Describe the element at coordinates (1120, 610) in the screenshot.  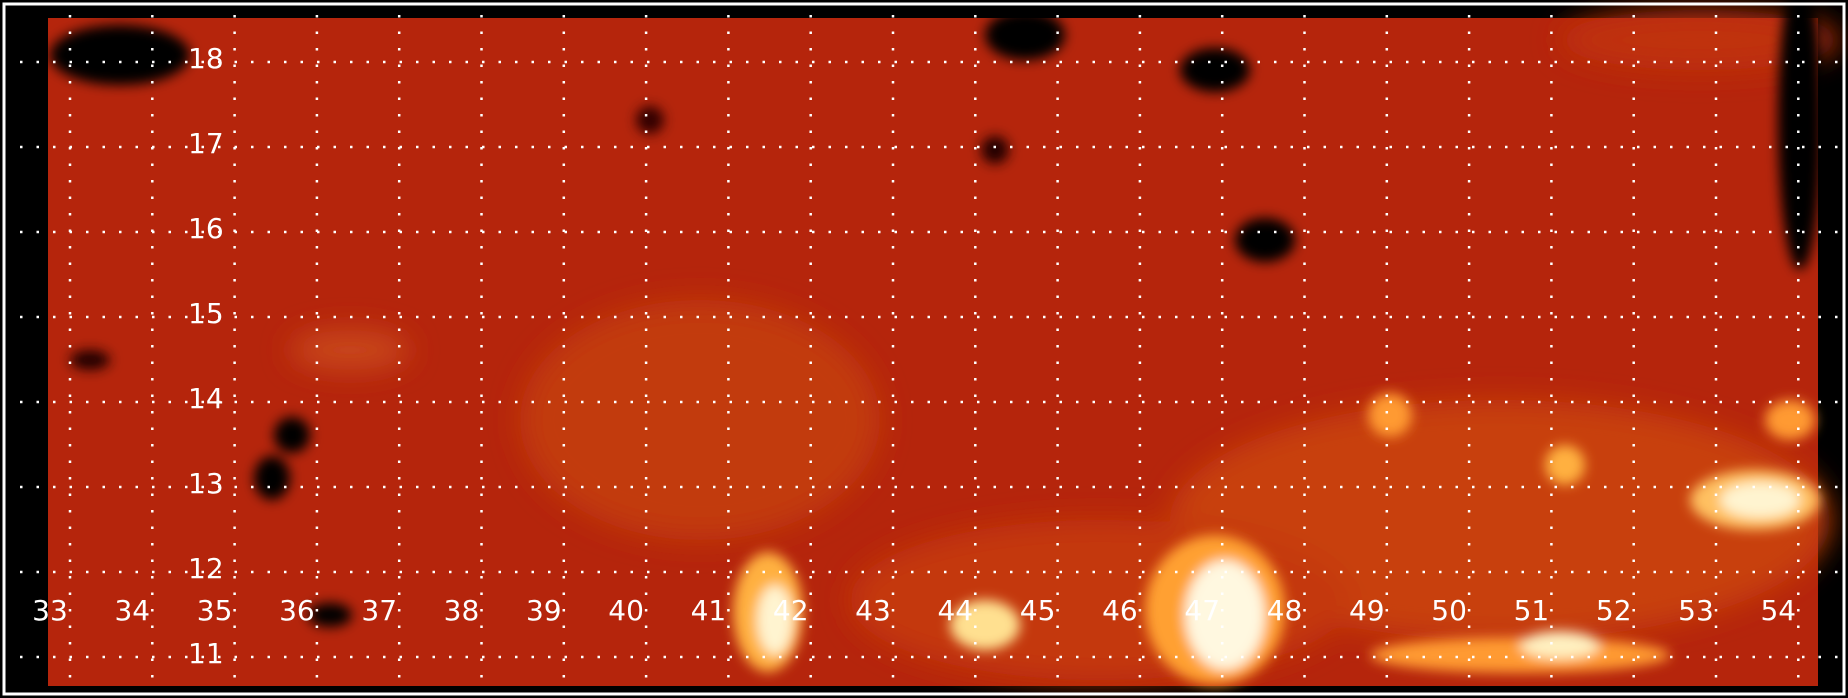
I see `x-label: 46` at that location.